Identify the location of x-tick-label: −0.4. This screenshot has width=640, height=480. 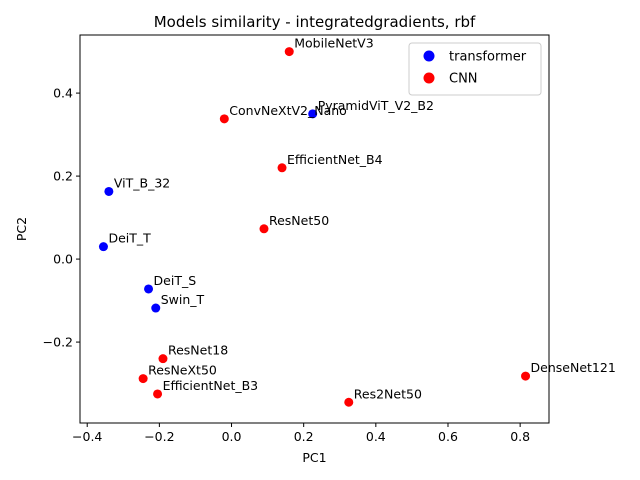
(87, 436).